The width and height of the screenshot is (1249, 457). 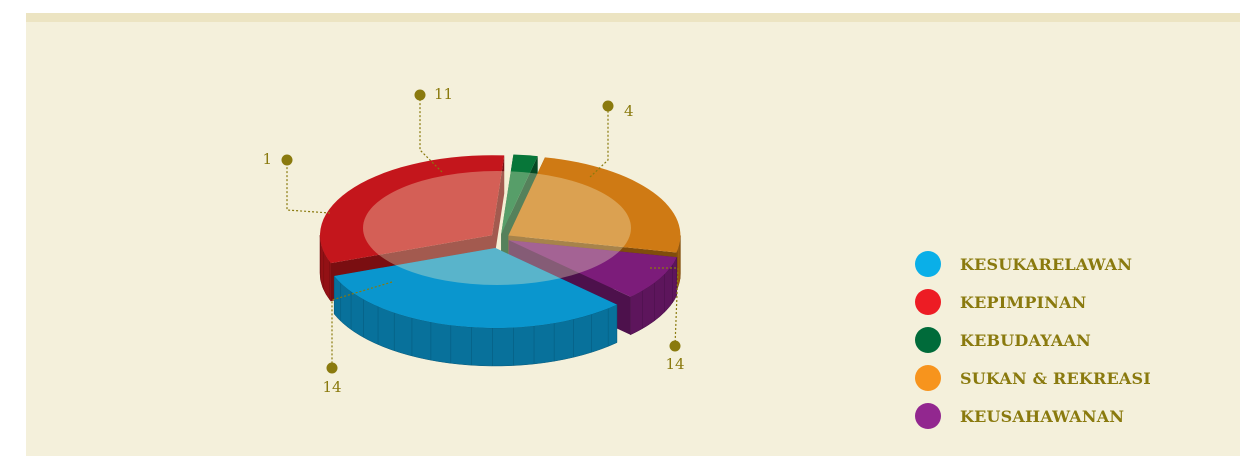 I want to click on data-label: 1, so click(x=267, y=159).